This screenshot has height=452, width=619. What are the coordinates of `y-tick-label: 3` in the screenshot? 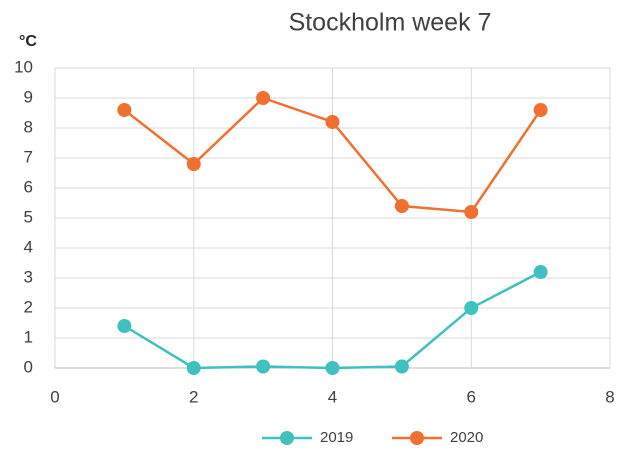 It's located at (28, 276).